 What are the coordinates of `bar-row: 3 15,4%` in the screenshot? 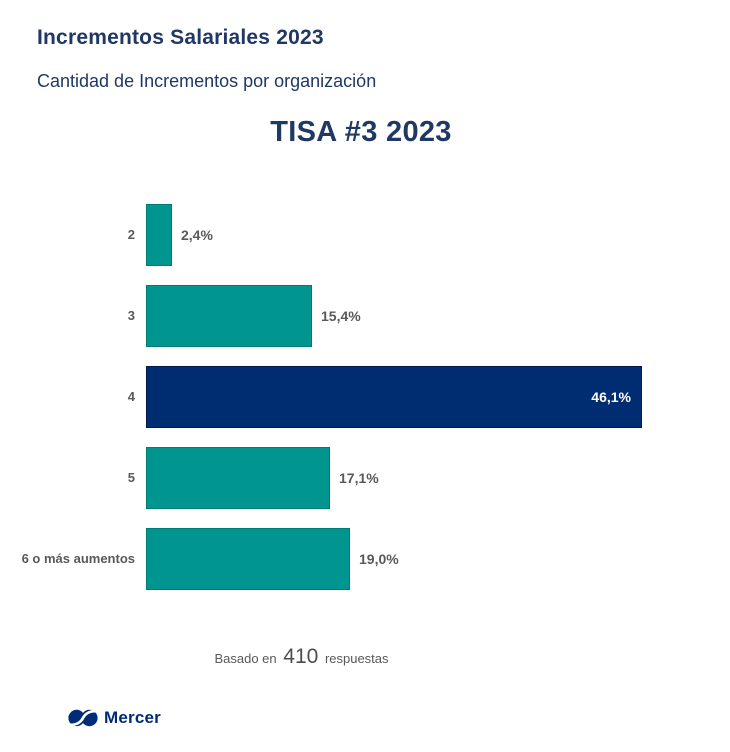 It's located at (365, 316).